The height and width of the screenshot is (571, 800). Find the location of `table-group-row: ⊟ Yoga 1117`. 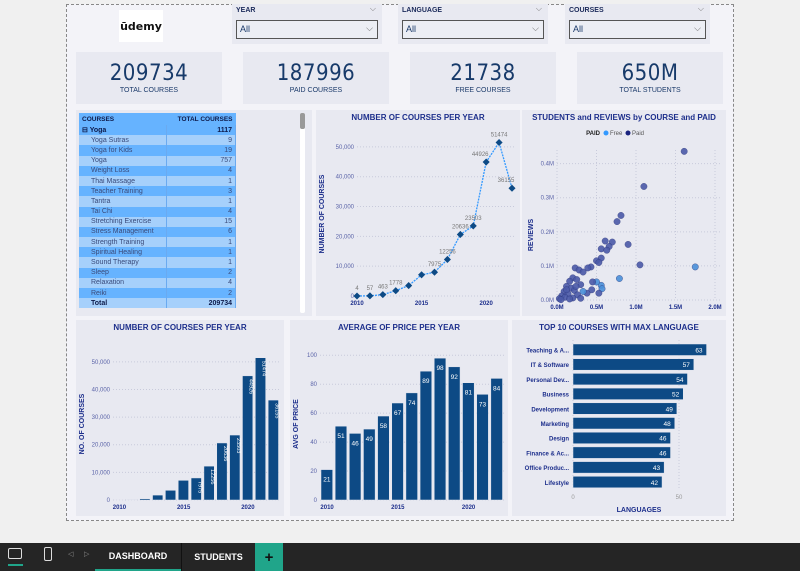

table-group-row: ⊟ Yoga 1117 is located at coordinates (157, 130).